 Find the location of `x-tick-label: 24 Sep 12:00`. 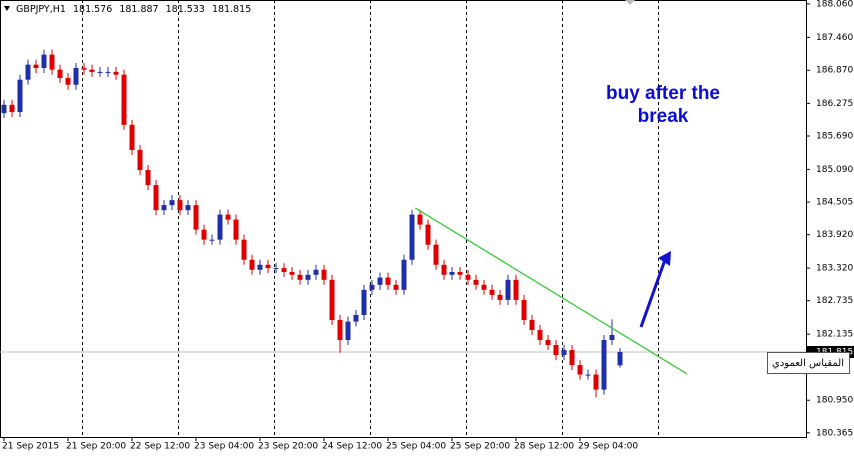

x-tick-label: 24 Sep 12:00 is located at coordinates (352, 447).